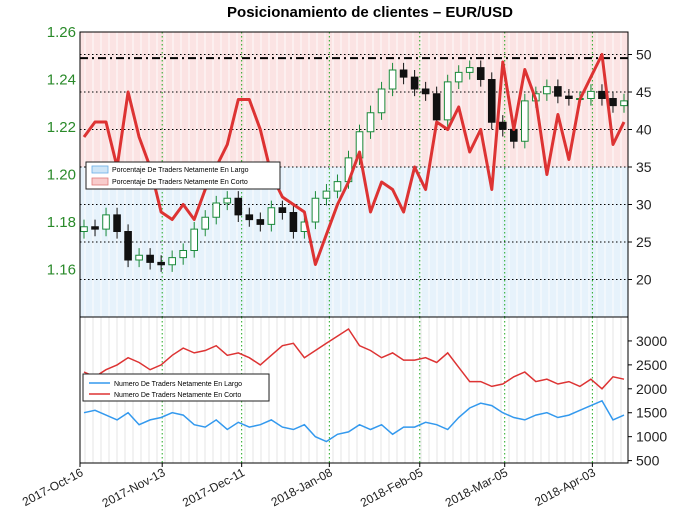  Describe the element at coordinates (100, 181) in the screenshot. I see `legend-short-swatch` at that location.